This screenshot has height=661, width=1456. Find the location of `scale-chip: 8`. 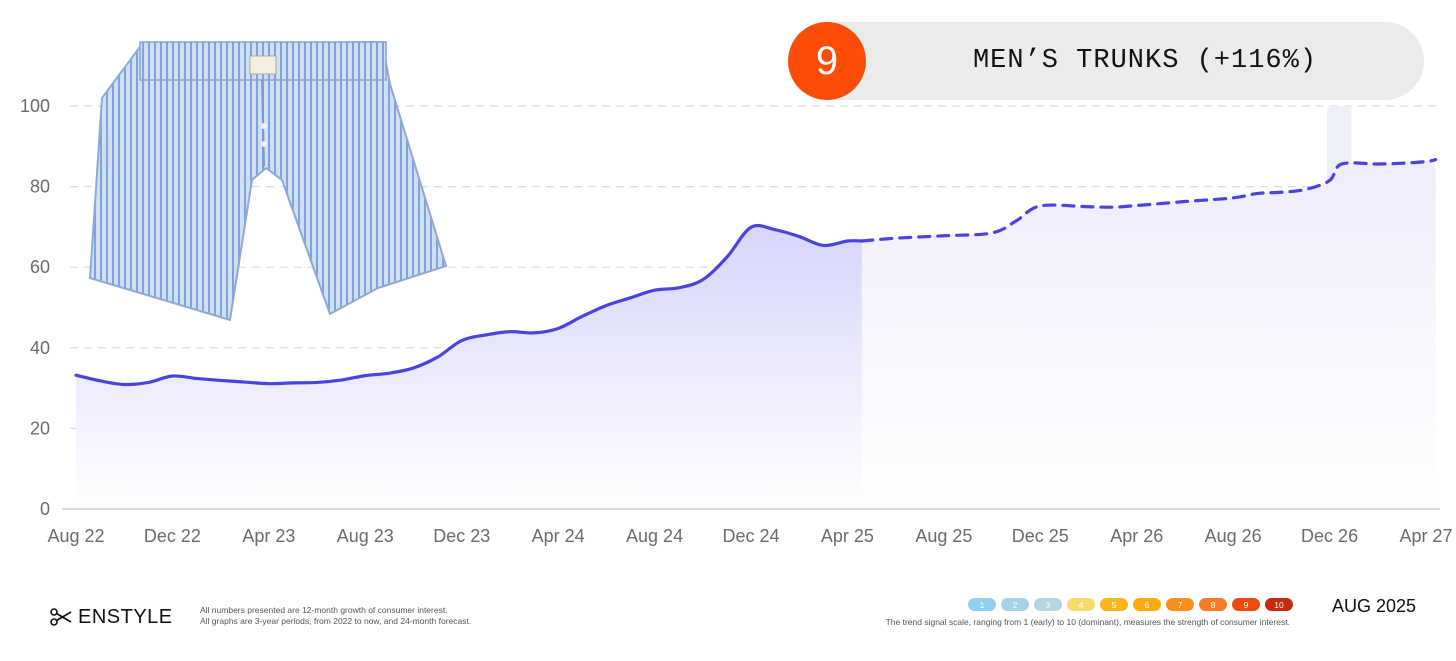

scale-chip: 8 is located at coordinates (1213, 604).